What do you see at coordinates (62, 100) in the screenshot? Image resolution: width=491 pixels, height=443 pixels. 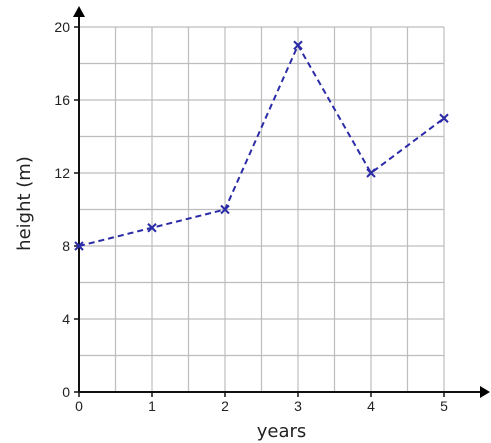 I see `y-tick-label: 16` at bounding box center [62, 100].